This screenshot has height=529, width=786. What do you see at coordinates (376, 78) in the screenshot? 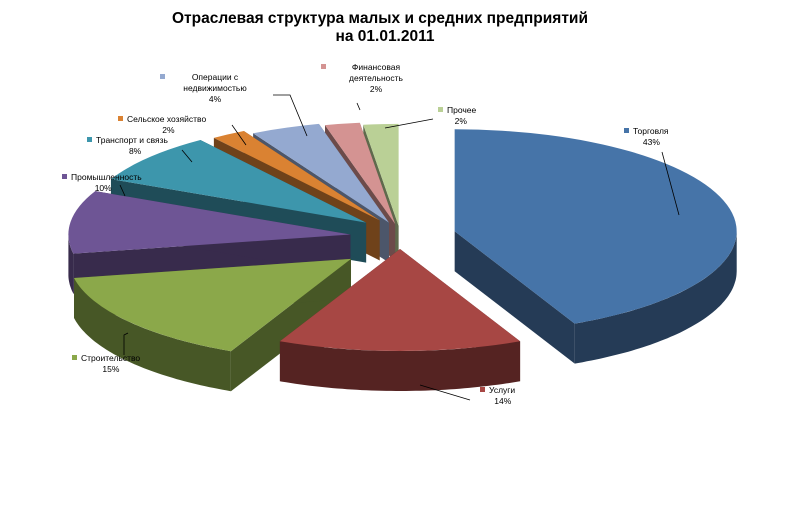
I see `slice-label-text: деятельность` at bounding box center [376, 78].